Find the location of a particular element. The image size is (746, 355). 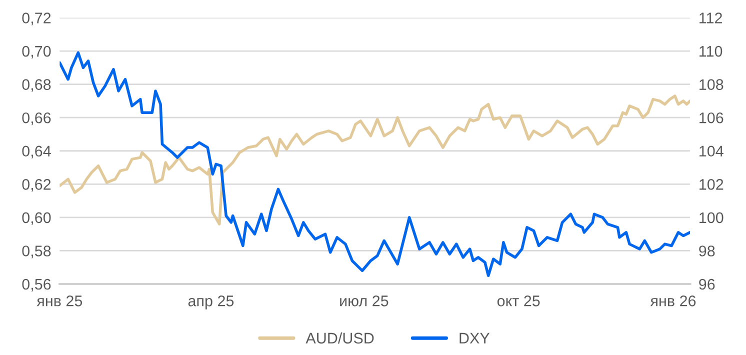

y-tick-label: 0,64 is located at coordinates (36, 152).